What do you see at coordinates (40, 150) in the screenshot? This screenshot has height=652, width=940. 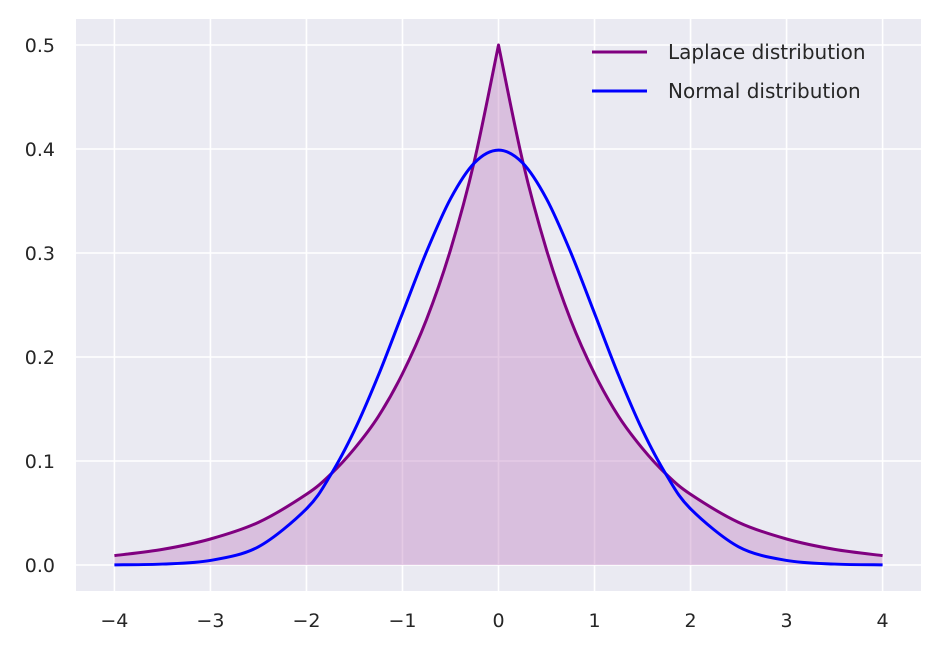 I see `y-tick-label: 0.4` at bounding box center [40, 150].